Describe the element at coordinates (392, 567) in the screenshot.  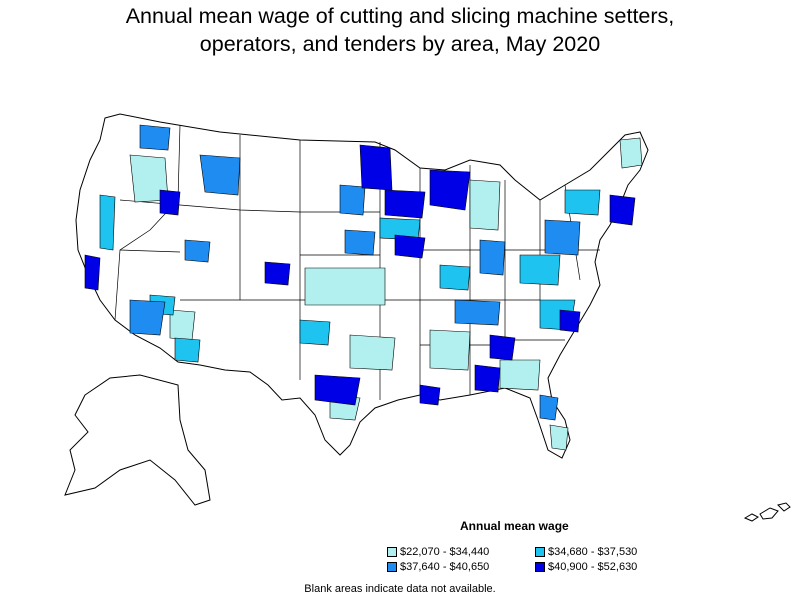
I see `legend-swatch-tier3` at that location.